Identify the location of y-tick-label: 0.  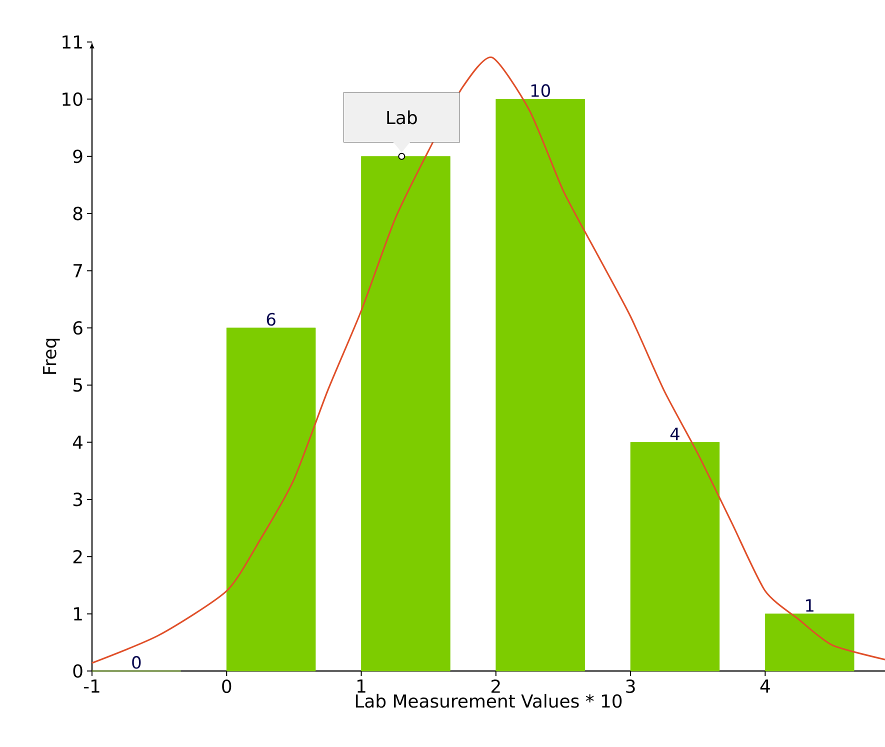
(77, 671).